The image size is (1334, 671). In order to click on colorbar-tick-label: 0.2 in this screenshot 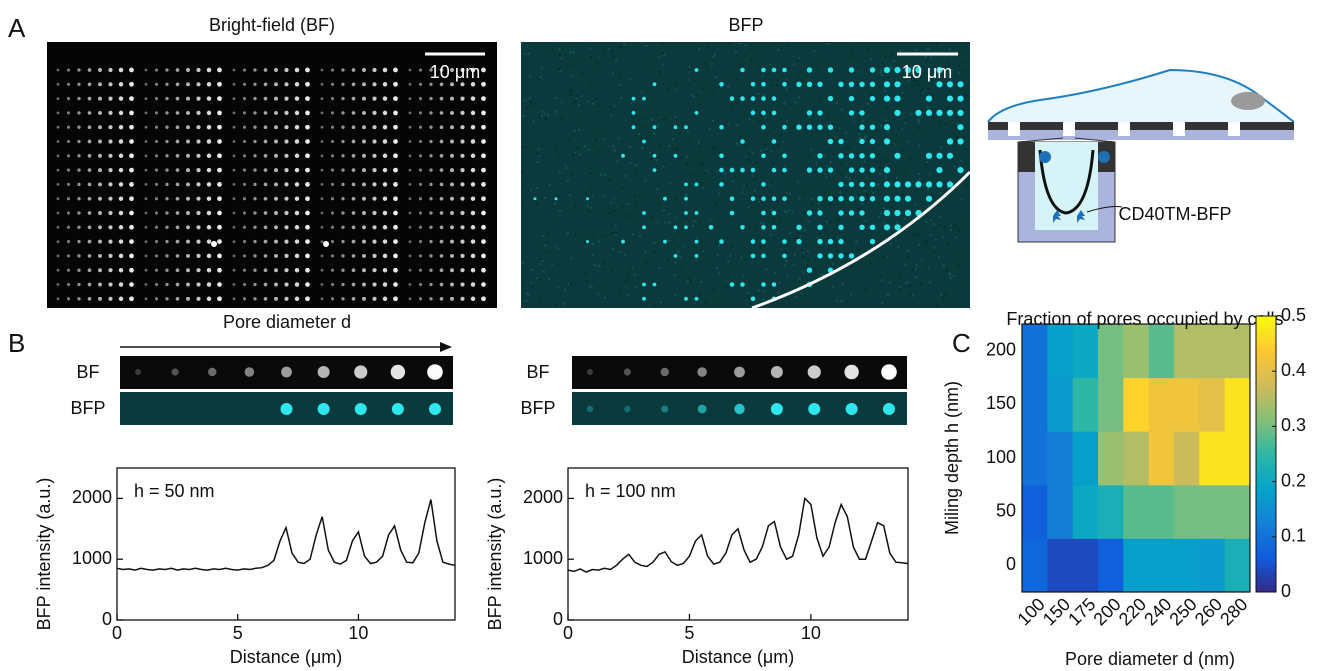, I will do `click(1293, 480)`.